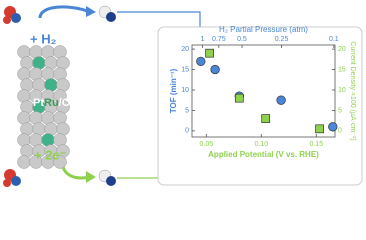 Image resolution: width=366 pixels, height=240 pixels. Describe the element at coordinates (173, 90) in the screenshot. I see `y-axis-label: TOF (min⁻¹)` at that location.